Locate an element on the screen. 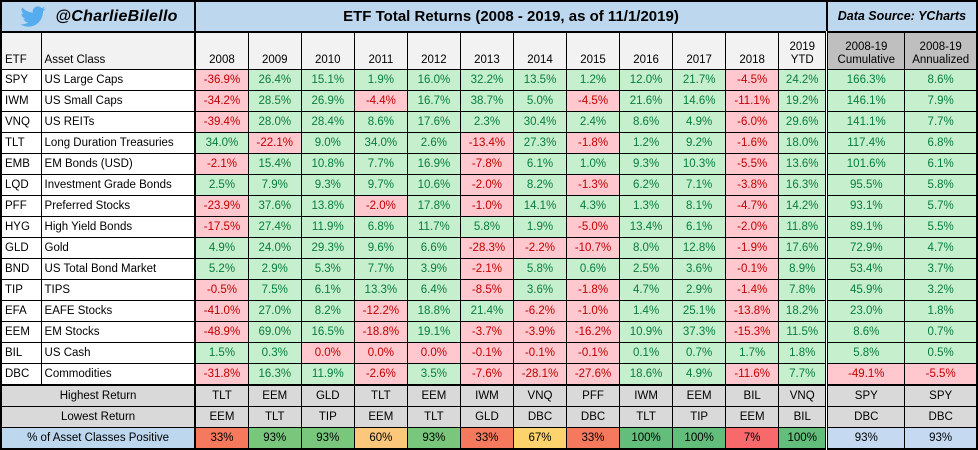 The height and width of the screenshot is (450, 978). return-cell: 0.0% is located at coordinates (327, 353).